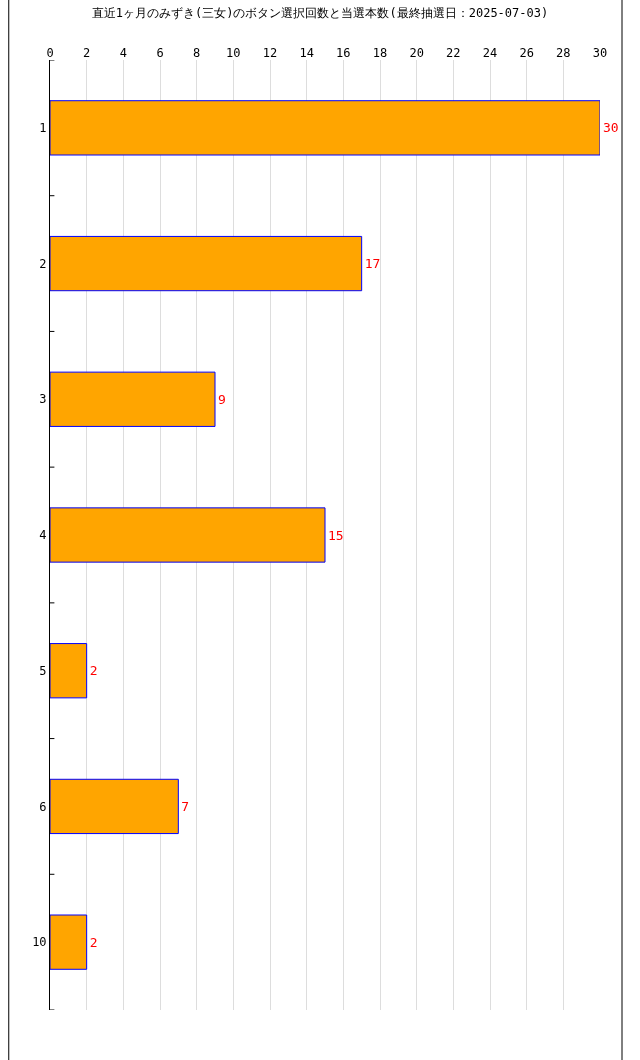  Describe the element at coordinates (160, 52) in the screenshot. I see `x-tick-label: 6` at that location.